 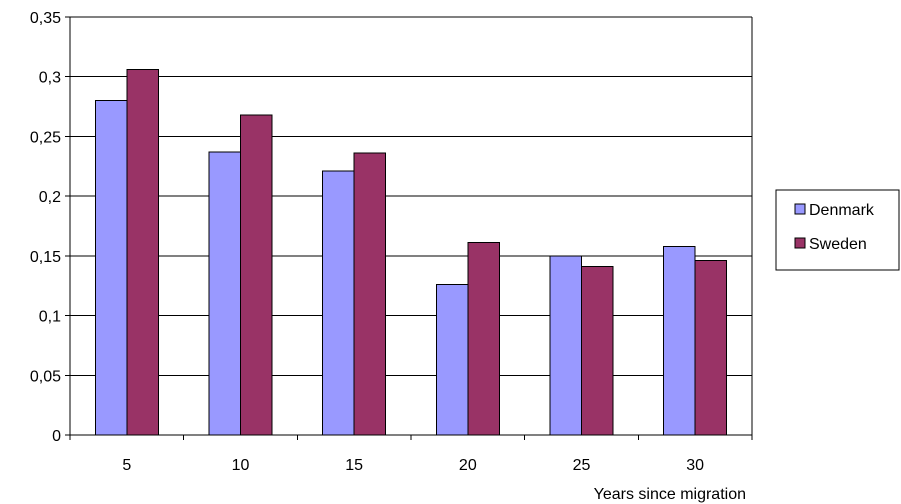 What do you see at coordinates (354, 465) in the screenshot?
I see `x-tick-label: 15` at bounding box center [354, 465].